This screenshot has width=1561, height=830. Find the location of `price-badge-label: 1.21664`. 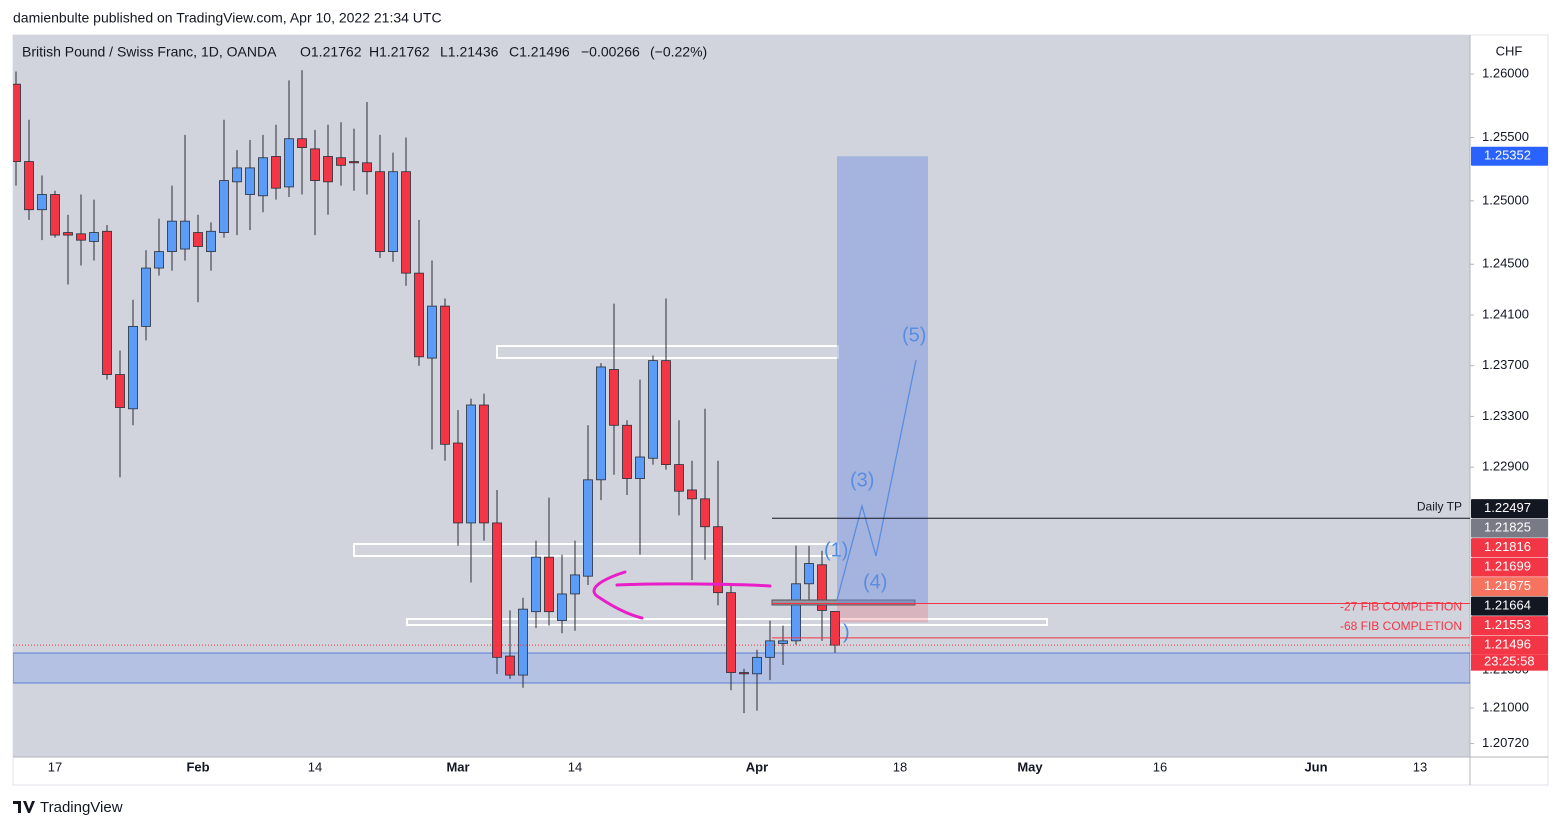

price-badge-label: 1.21664 is located at coordinates (1507, 605).